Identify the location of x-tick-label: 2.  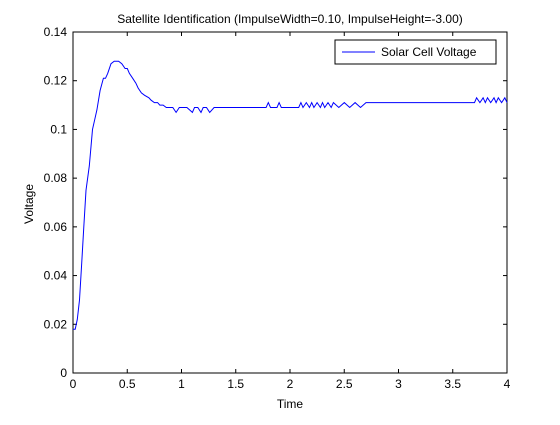
(290, 384).